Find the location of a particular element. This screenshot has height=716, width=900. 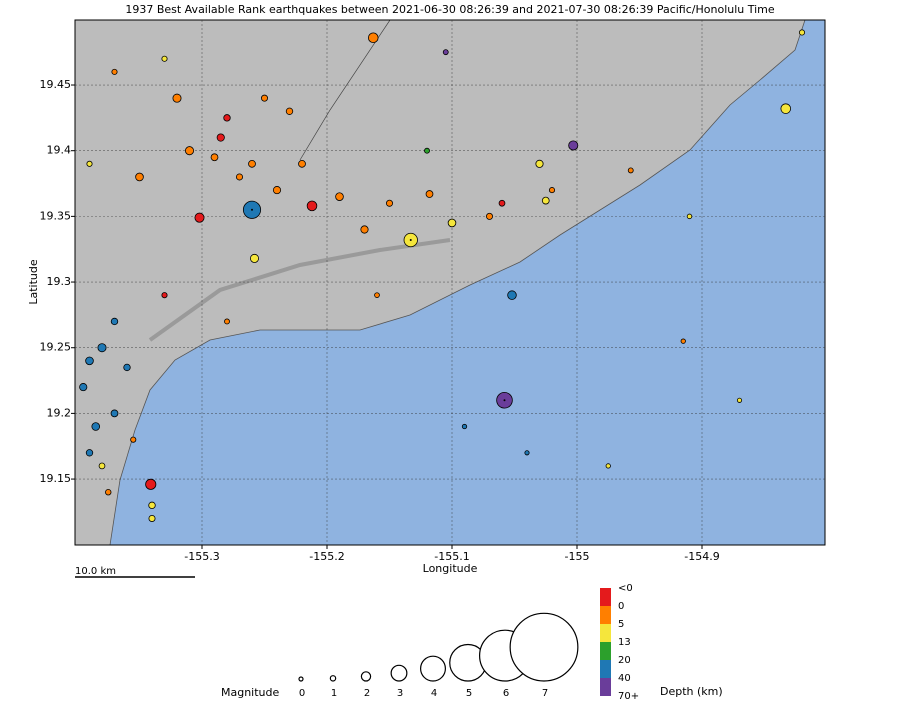

magnitude-legend-label: 1 is located at coordinates (334, 693).